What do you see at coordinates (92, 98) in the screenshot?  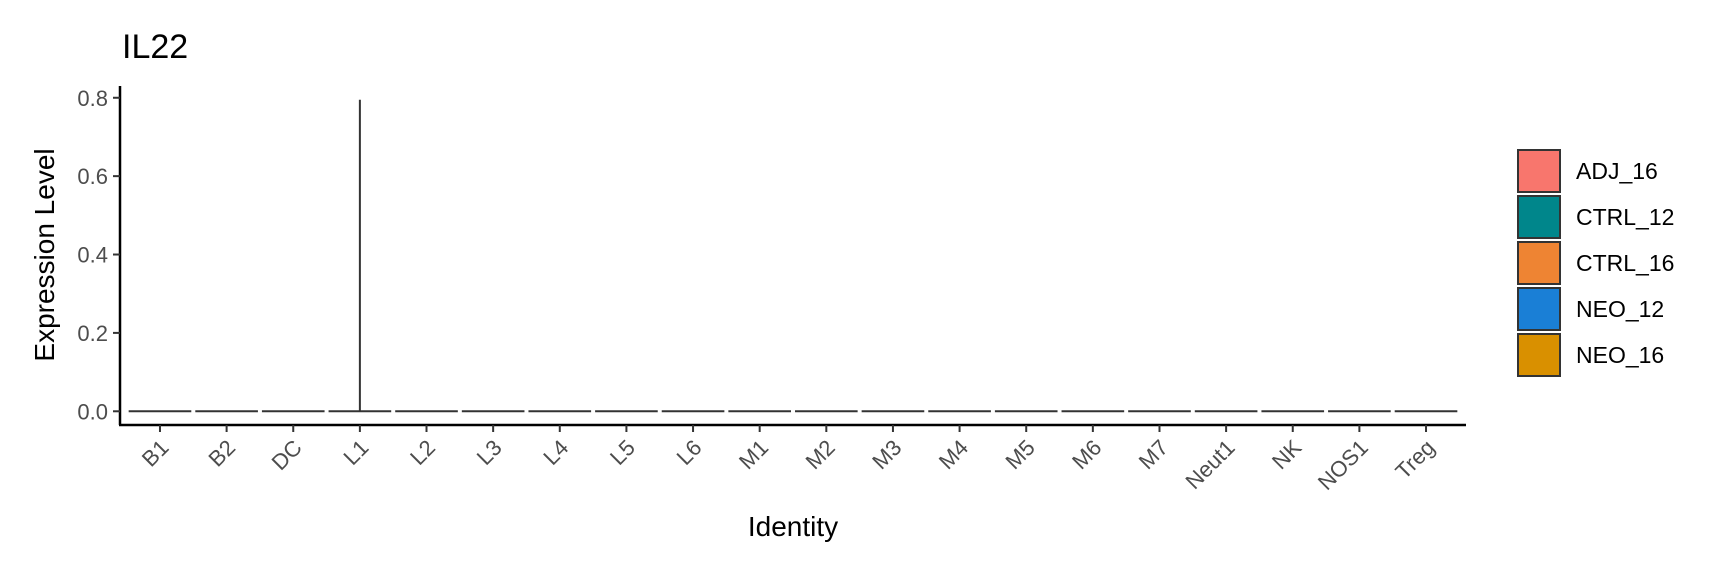 I see `y-tick-label: 0.8` at bounding box center [92, 98].